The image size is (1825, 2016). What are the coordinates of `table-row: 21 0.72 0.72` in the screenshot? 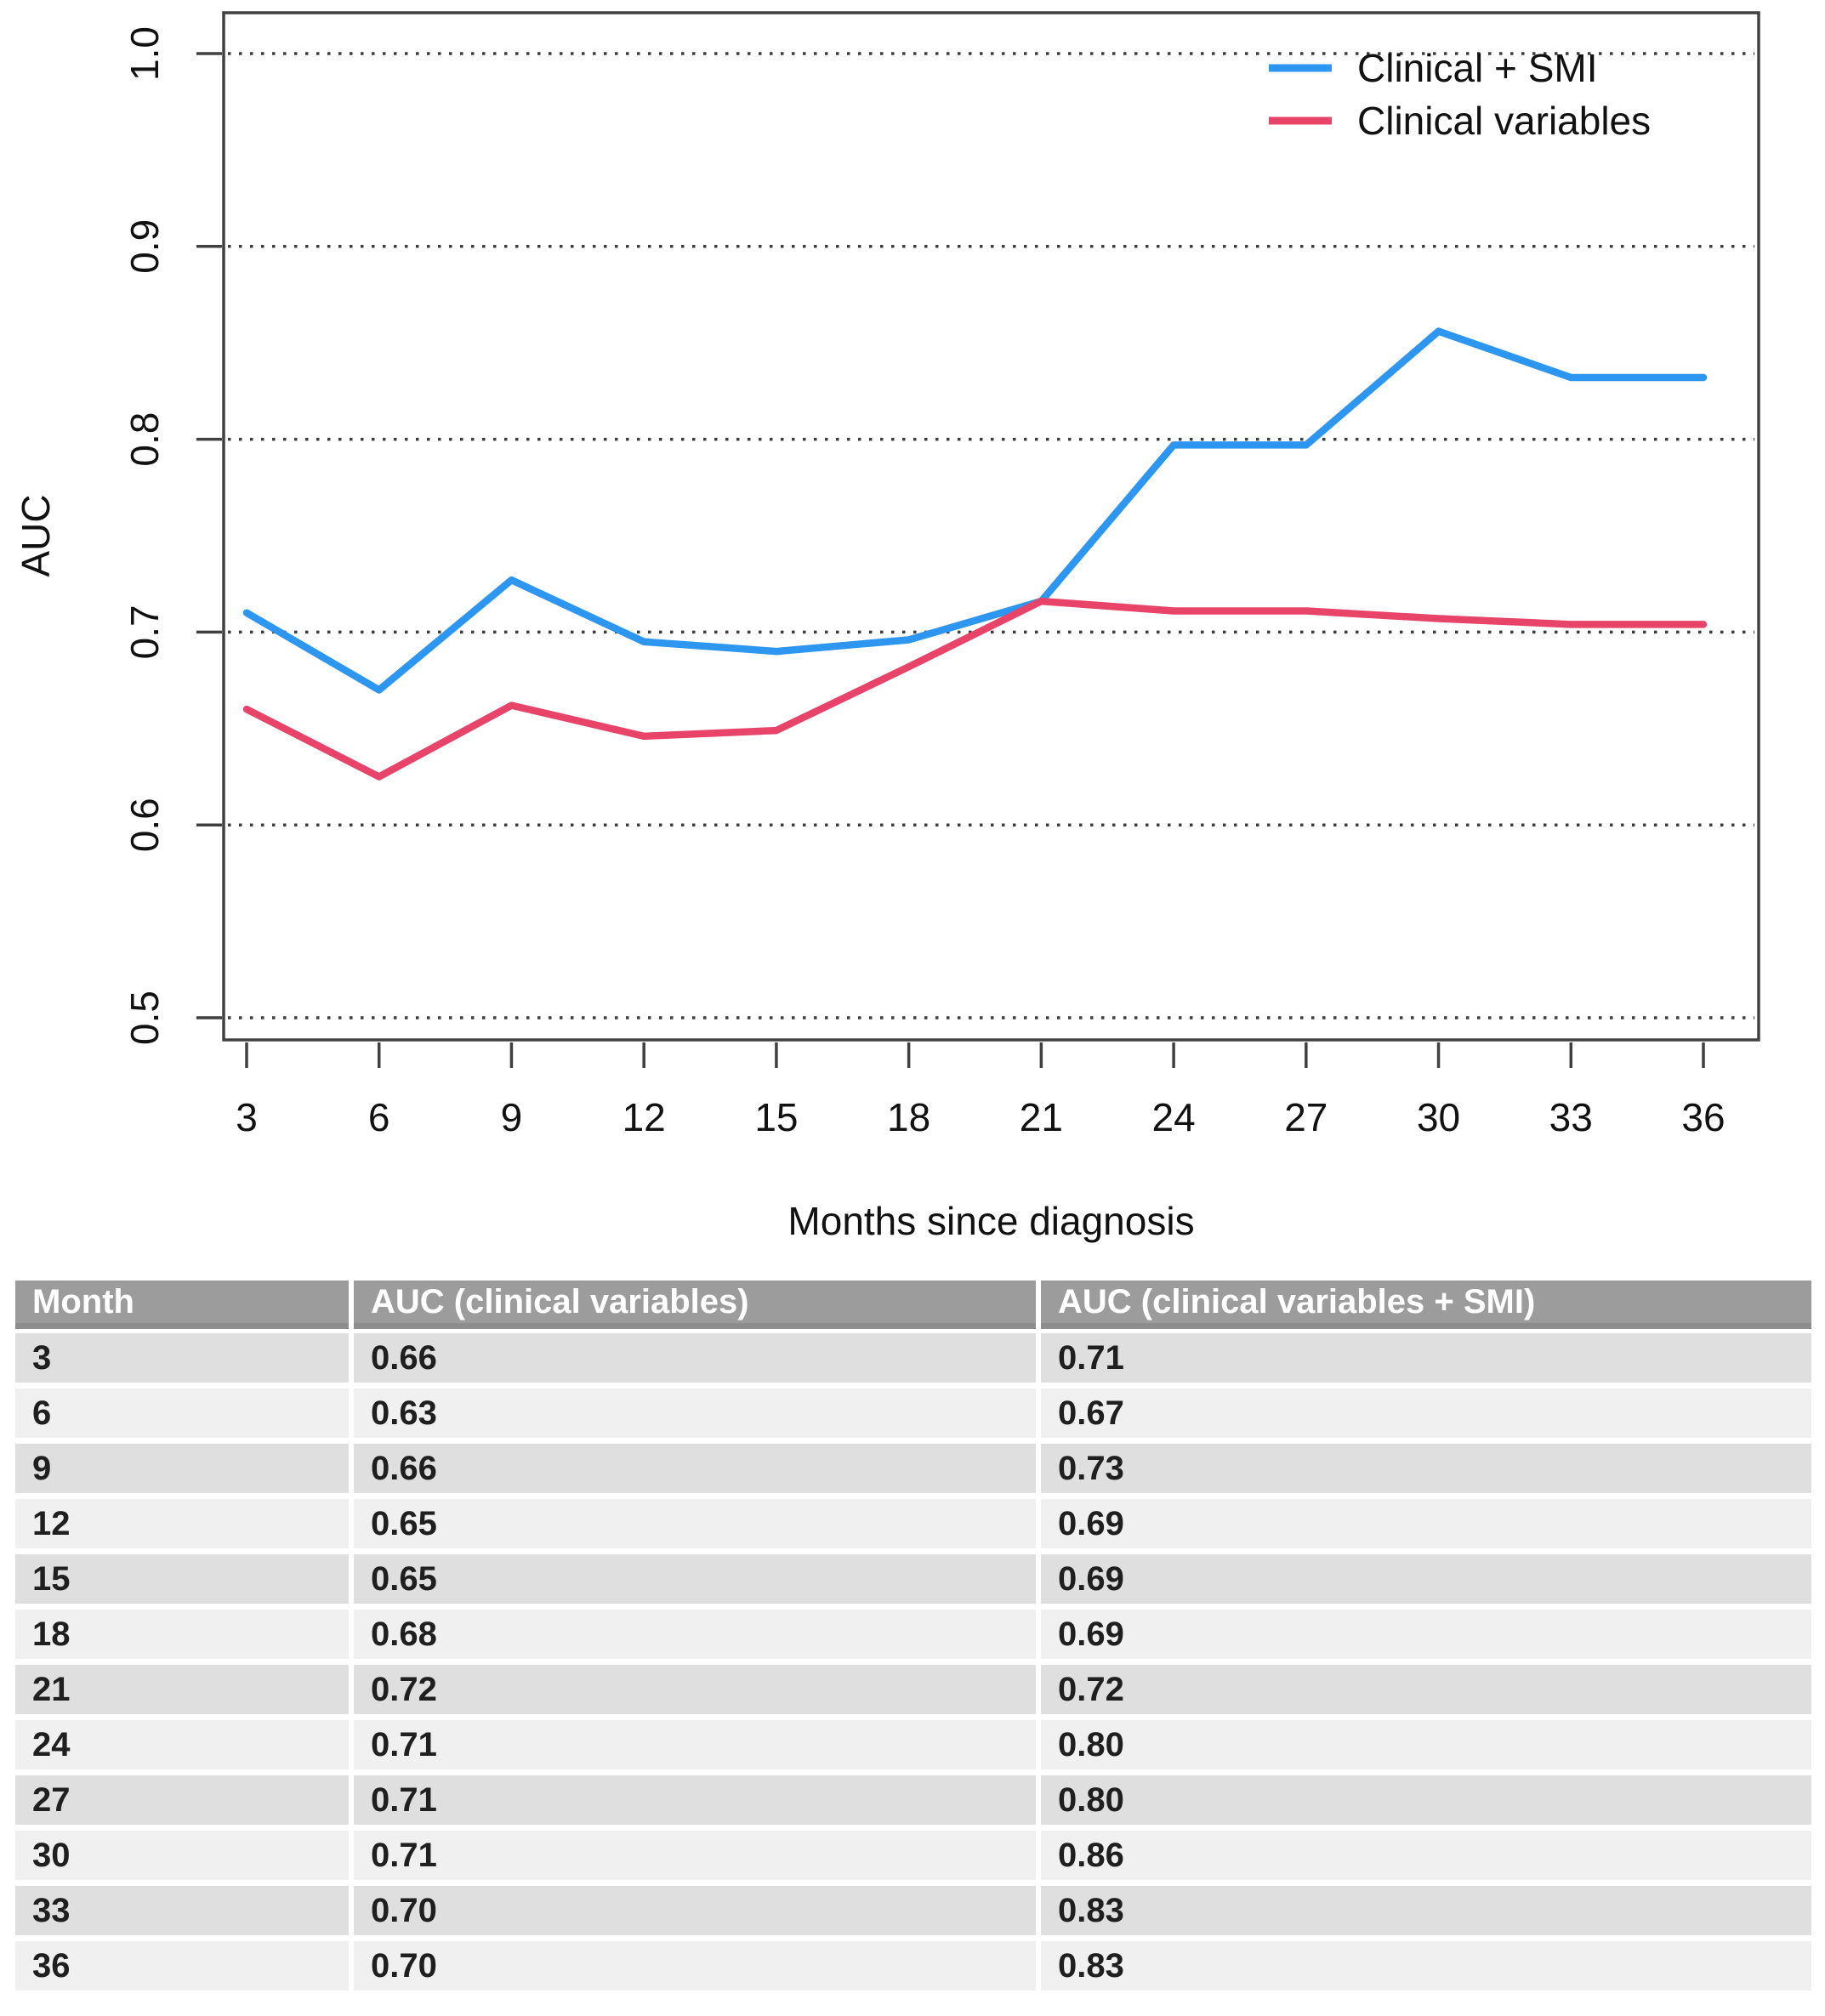 It's located at (913, 1689).